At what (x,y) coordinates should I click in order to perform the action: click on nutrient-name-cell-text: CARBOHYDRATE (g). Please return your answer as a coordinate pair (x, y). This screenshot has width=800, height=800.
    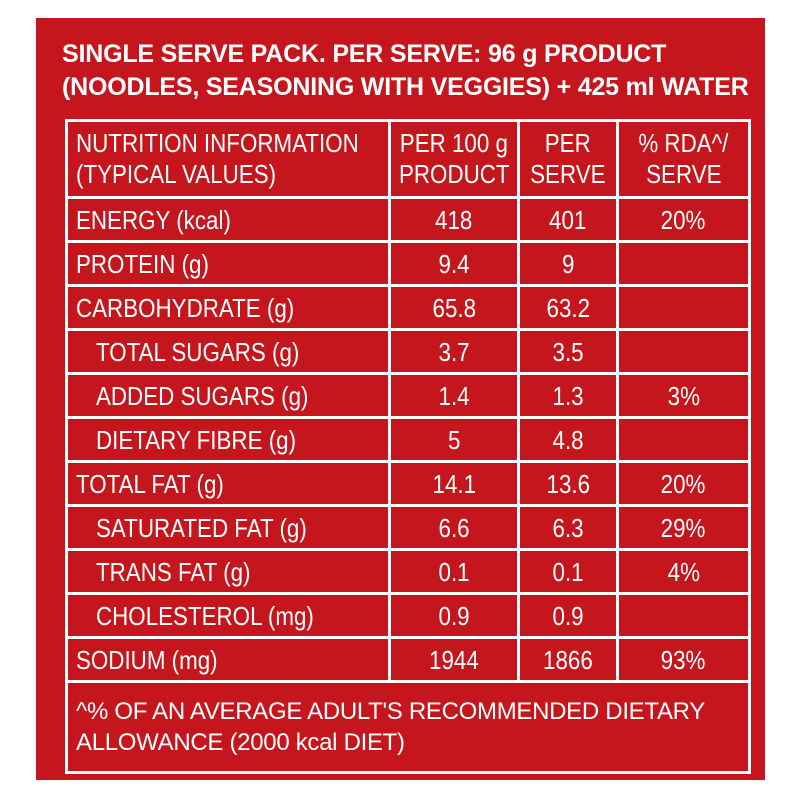
    Looking at the image, I should click on (185, 307).